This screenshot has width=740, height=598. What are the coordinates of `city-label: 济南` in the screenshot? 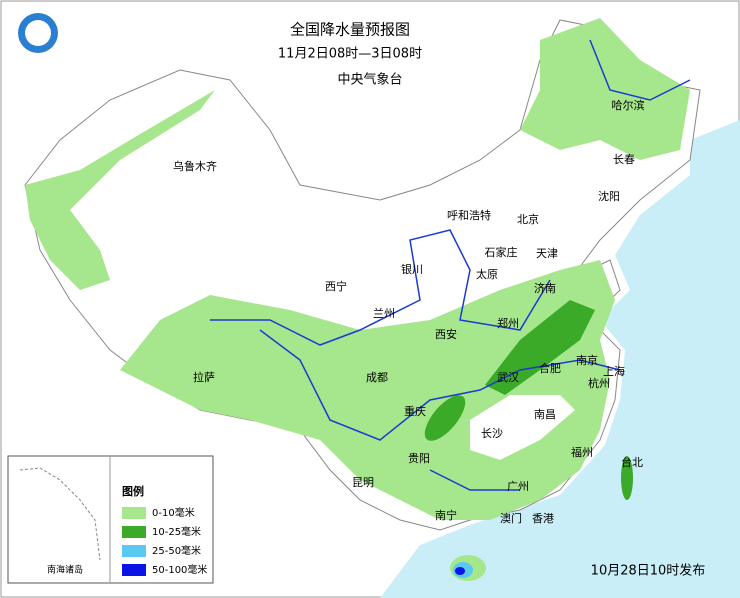 It's located at (545, 288).